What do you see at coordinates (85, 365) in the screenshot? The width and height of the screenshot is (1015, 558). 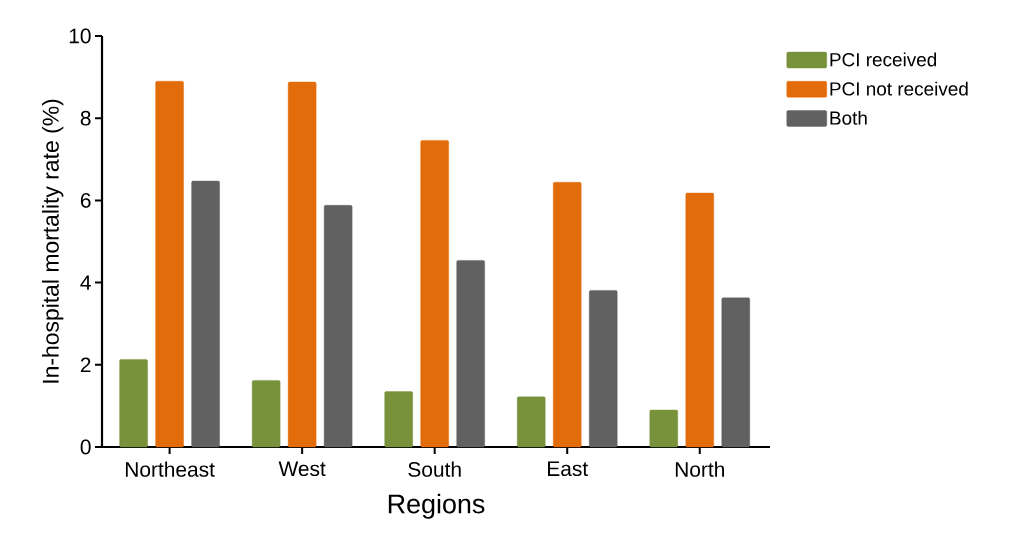 I see `y-tick-label: 2` at bounding box center [85, 365].